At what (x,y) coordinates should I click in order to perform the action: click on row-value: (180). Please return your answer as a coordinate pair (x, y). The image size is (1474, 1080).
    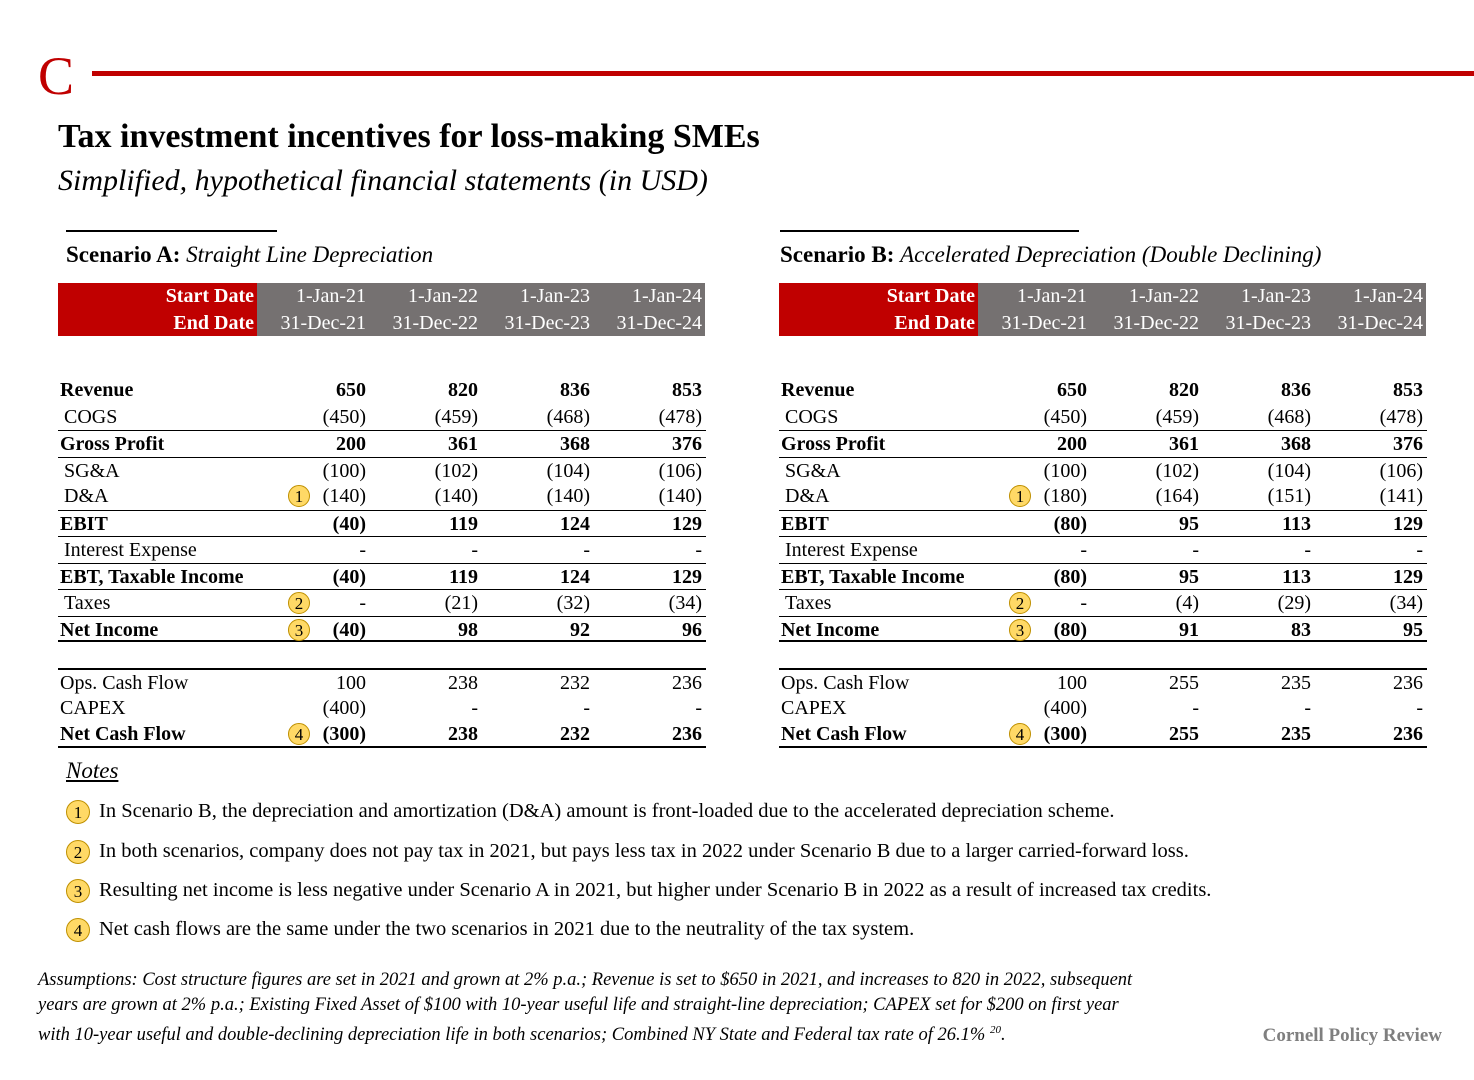
    Looking at the image, I should click on (1065, 496).